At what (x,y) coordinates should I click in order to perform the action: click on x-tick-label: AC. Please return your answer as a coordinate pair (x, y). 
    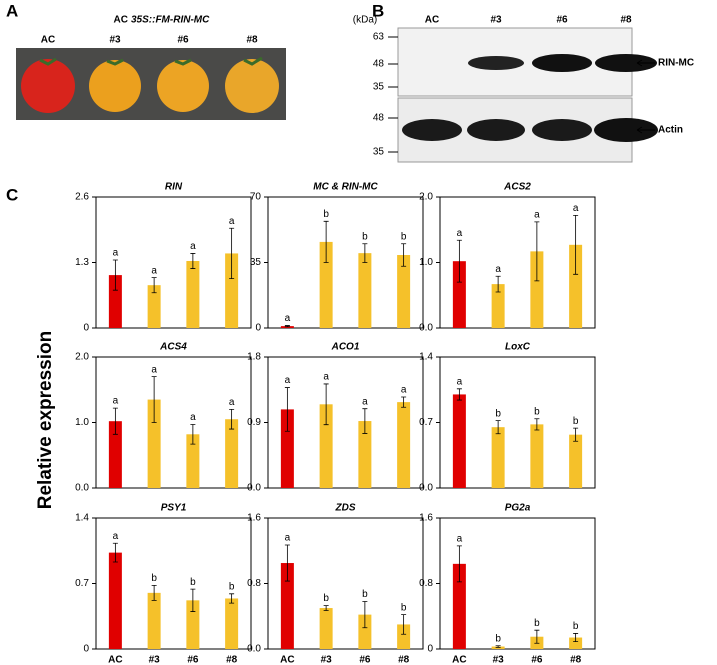
    Looking at the image, I should click on (459, 660).